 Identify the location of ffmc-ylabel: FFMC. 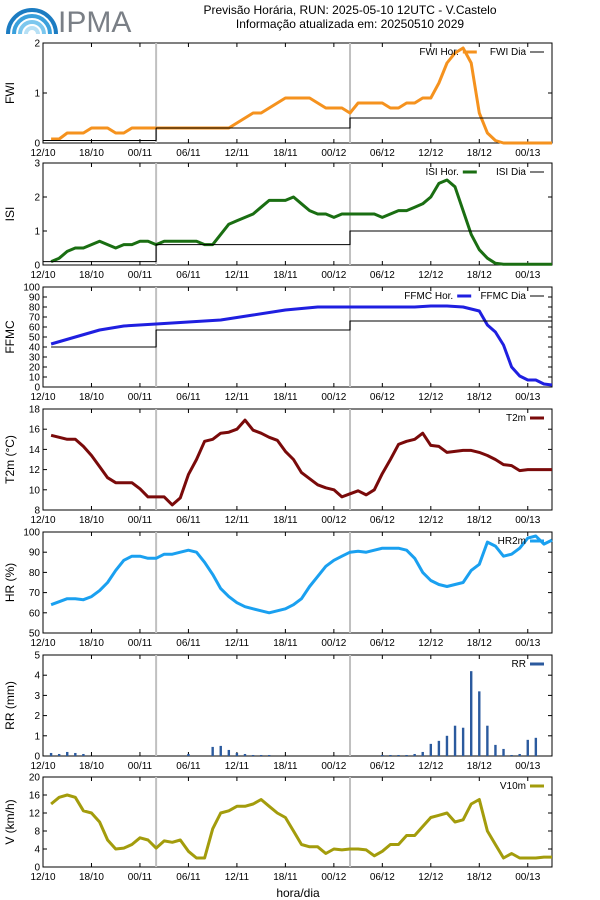
(10, 337).